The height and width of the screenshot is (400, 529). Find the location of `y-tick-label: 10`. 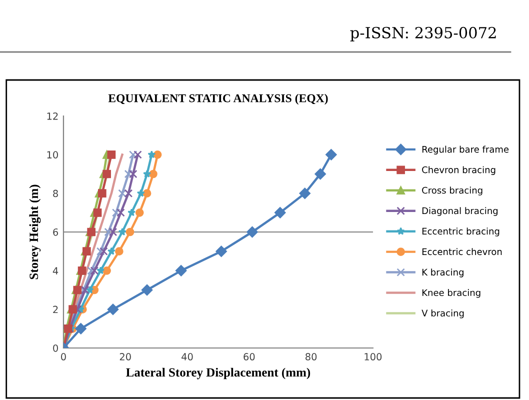

y-tick-label: 10 is located at coordinates (52, 154).